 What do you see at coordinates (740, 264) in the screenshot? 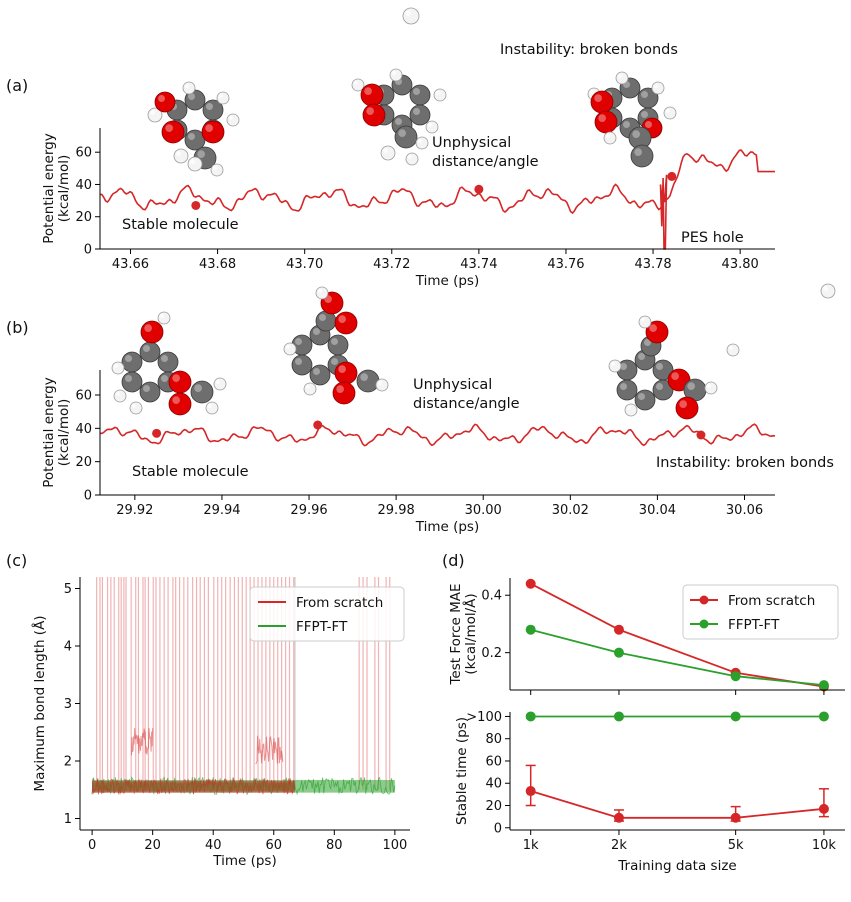
I see `x-tick-label: 43.80` at bounding box center [740, 264].